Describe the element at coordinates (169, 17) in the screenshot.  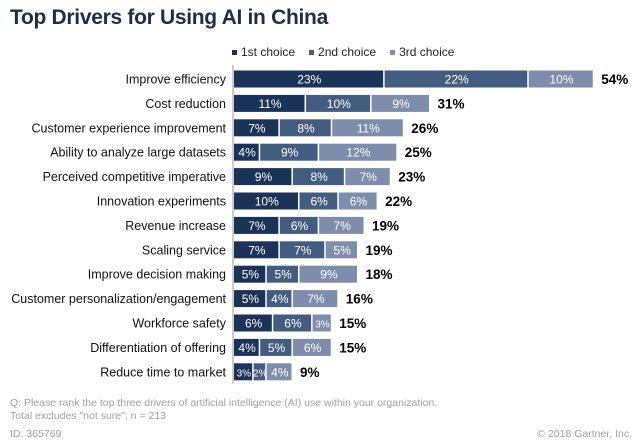
I see `chart-title: Top Drivers for Using AI in China` at that location.